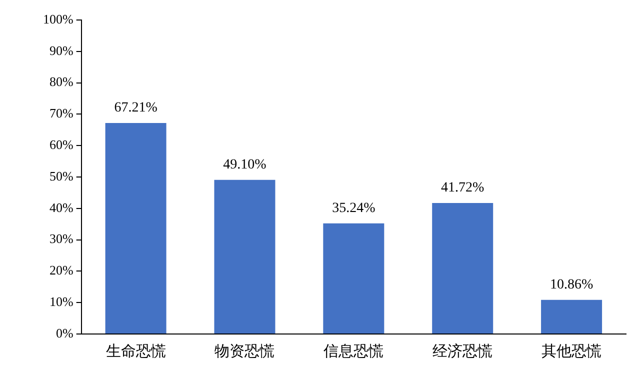 This screenshot has width=640, height=374. Describe the element at coordinates (61, 176) in the screenshot. I see `y-tick-label: 50%` at that location.